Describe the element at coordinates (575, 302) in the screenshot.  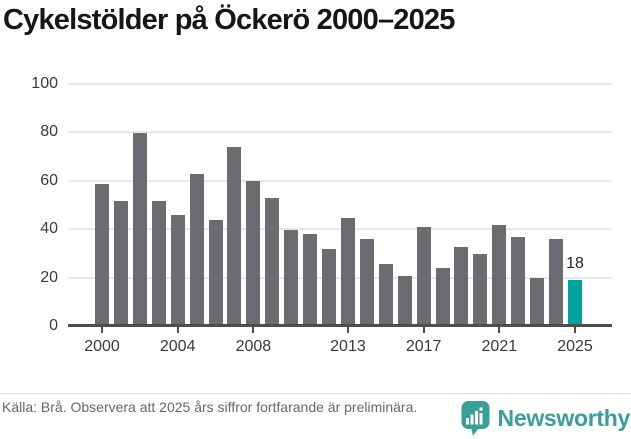
I see `bar-highlighted` at that location.